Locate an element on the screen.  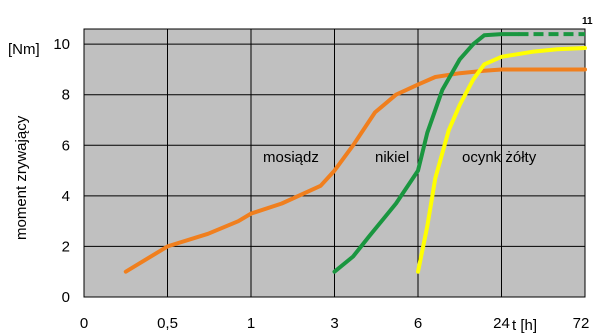
series-labels: mosiądz nikiel ocynk żółty is located at coordinates (400, 157).